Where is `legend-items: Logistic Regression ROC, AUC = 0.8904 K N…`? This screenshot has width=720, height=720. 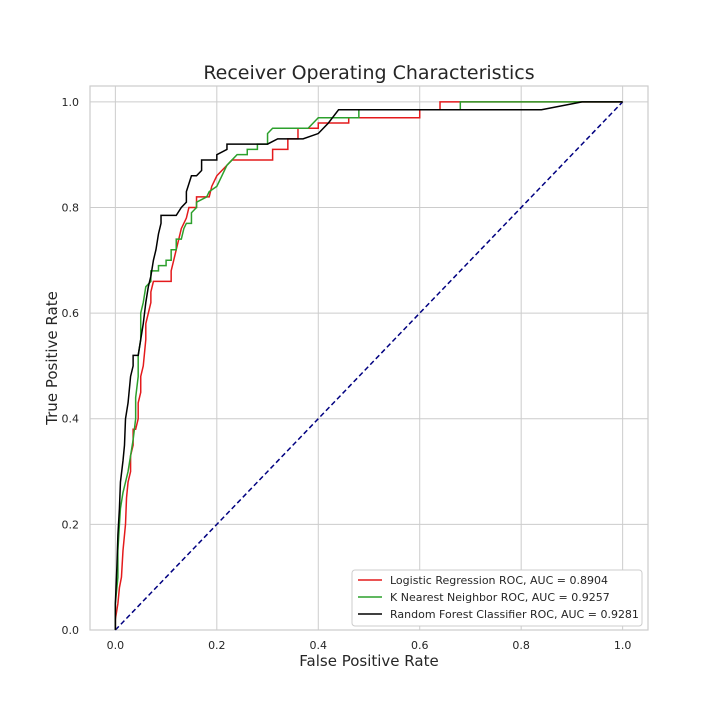
legend-items: Logistic Regression ROC, AUC = 0.8904 K N… is located at coordinates (498, 597).